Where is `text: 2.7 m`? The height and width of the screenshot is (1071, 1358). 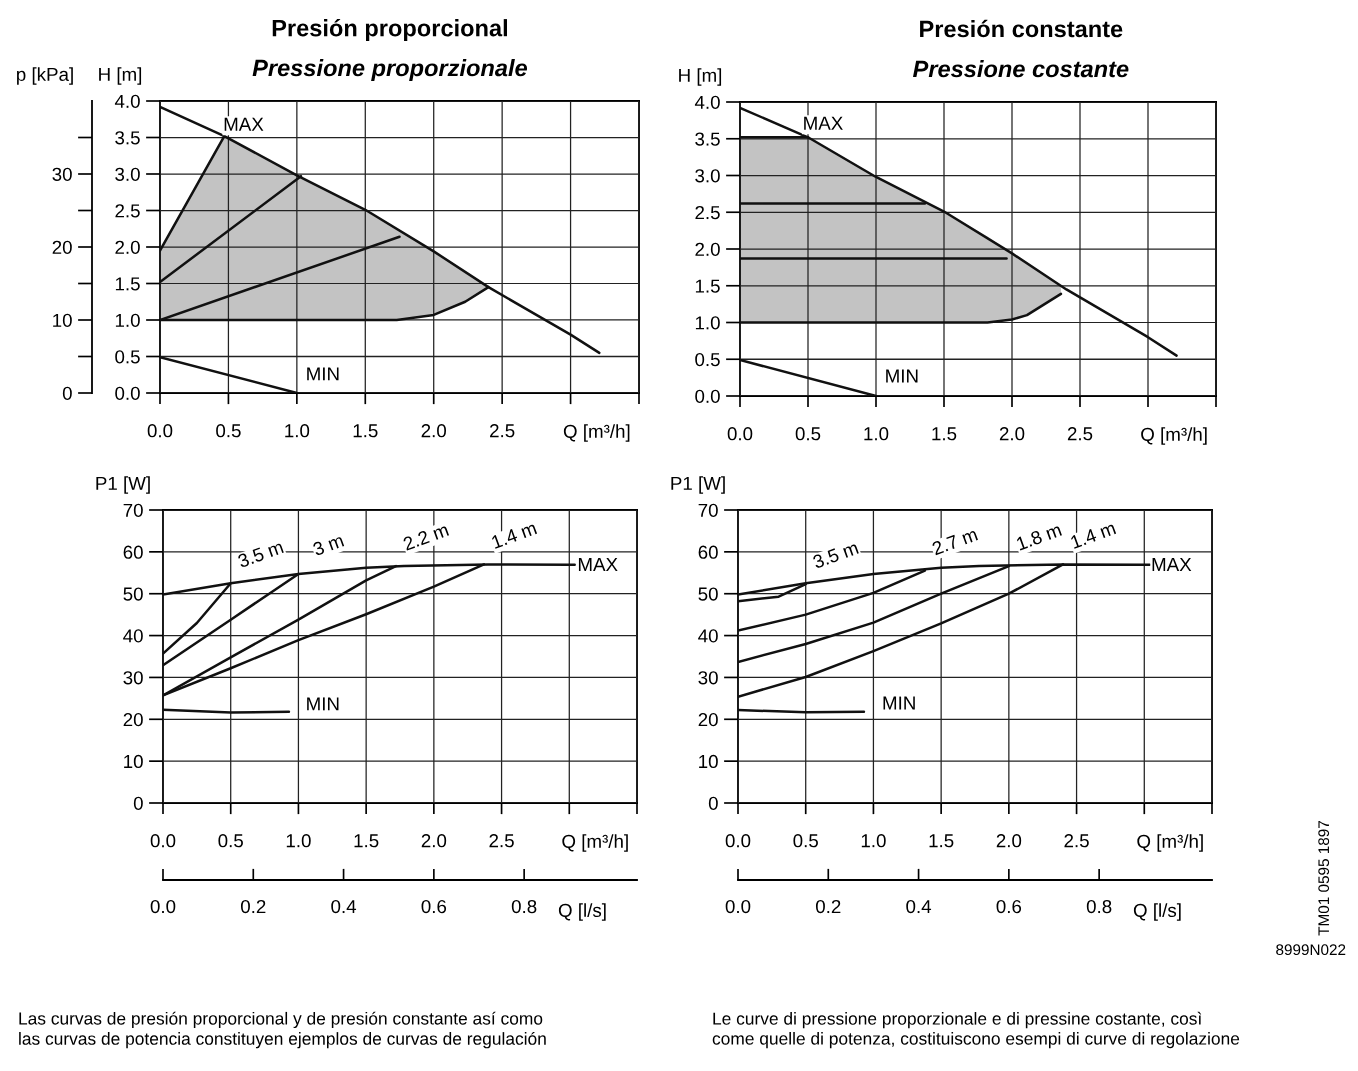 text: 2.7 m is located at coordinates (954, 541).